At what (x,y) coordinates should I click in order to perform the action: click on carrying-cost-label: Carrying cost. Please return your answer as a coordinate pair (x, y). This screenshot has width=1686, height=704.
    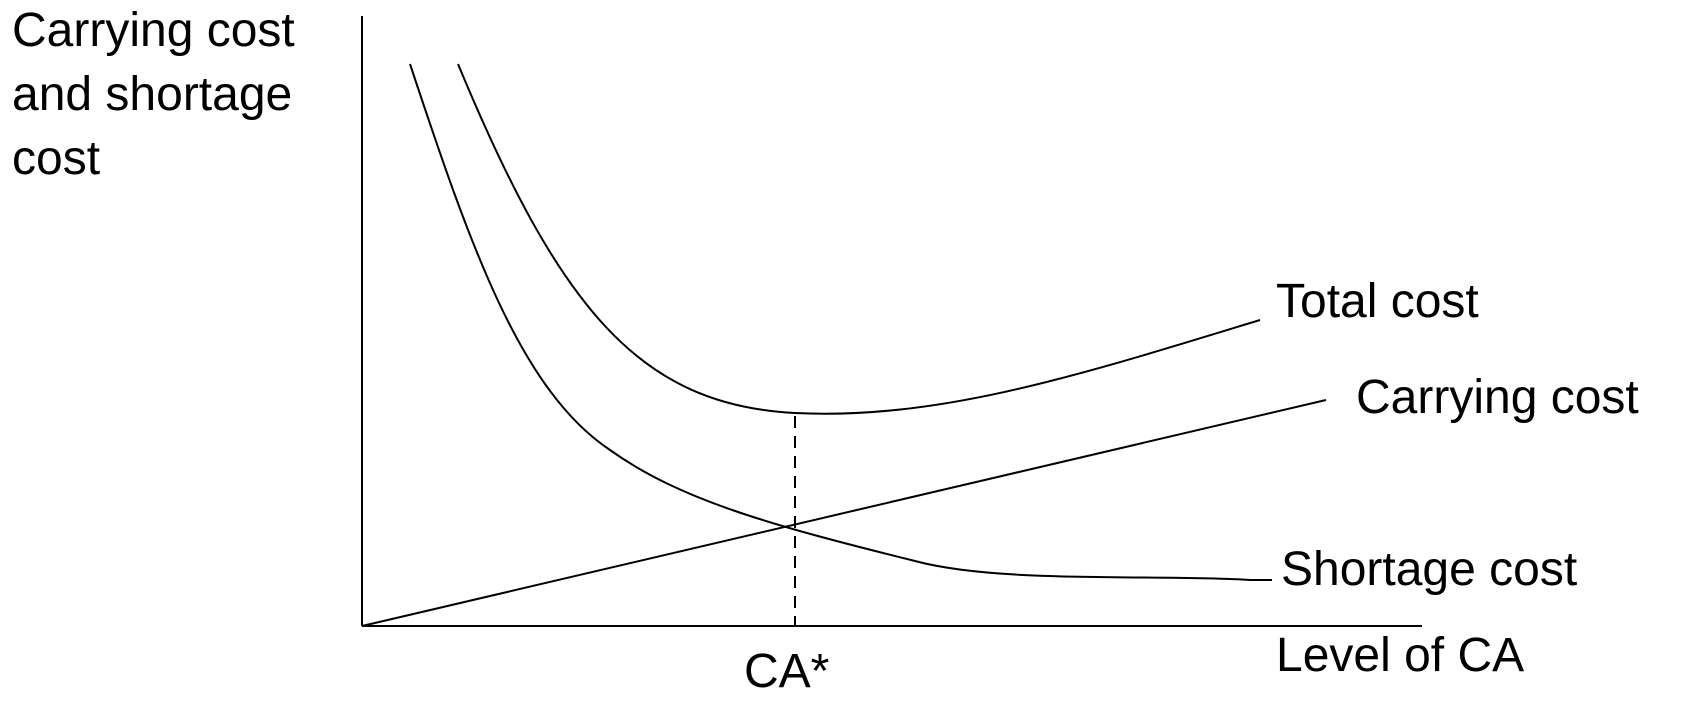
    Looking at the image, I should click on (1497, 397).